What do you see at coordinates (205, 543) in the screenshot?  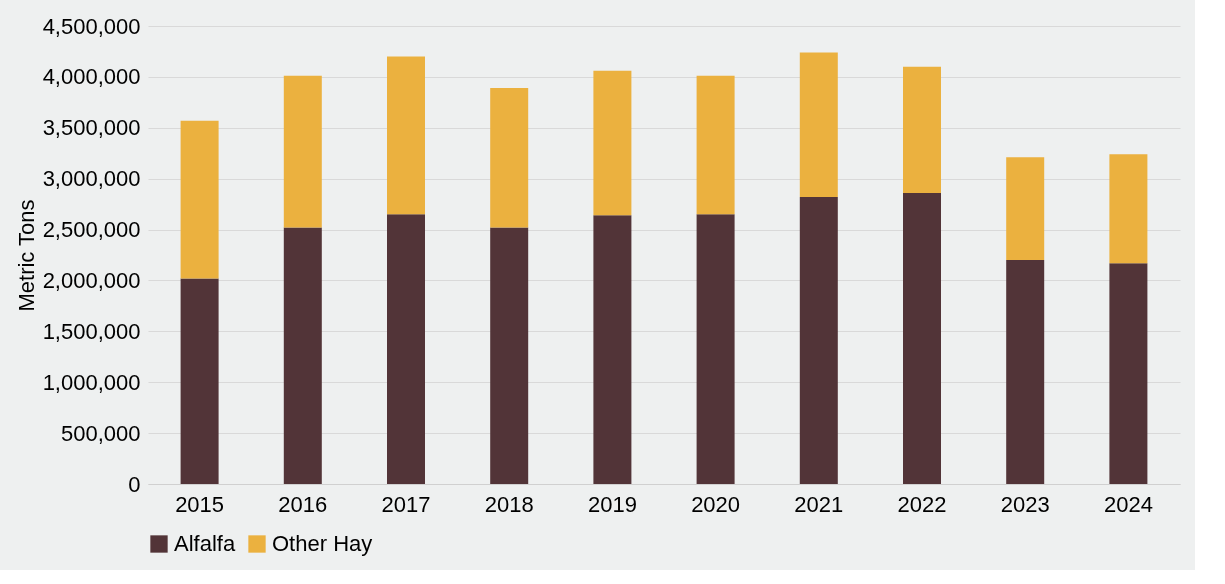 I see `legend-label: Alfalfa` at bounding box center [205, 543].